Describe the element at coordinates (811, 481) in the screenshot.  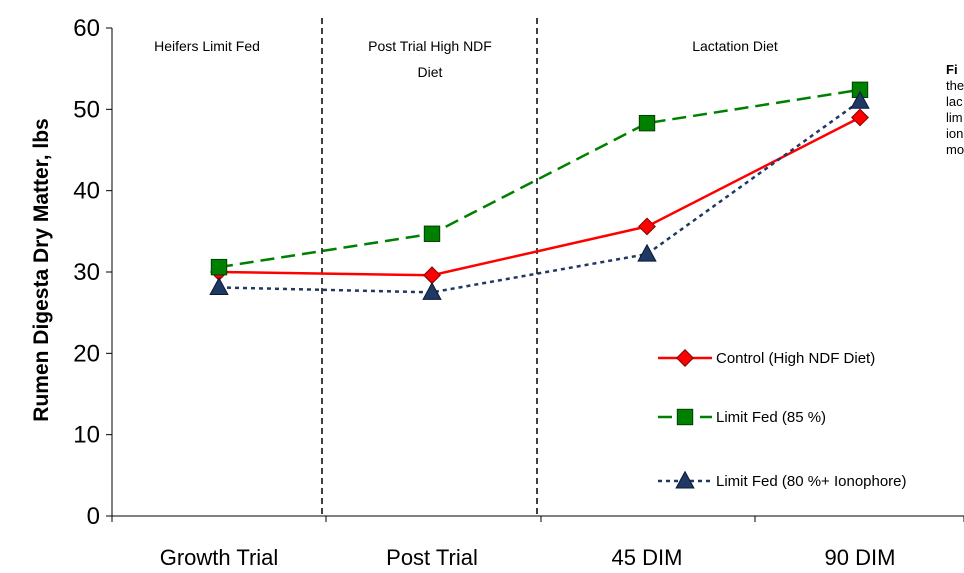
I see `legend-label: Limit Fed (80 %+ Ionophore)` at that location.